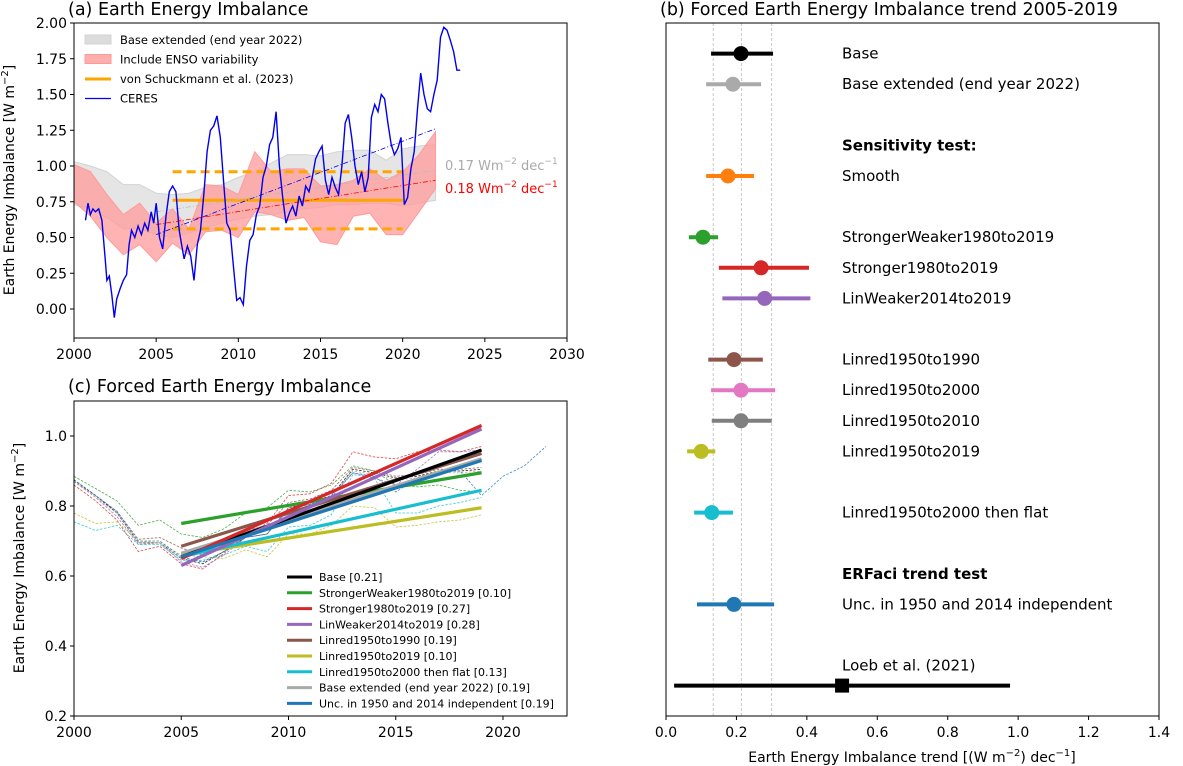 This screenshot has height=766, width=1183. I want to click on marker-linred1950to1990, so click(734, 360).